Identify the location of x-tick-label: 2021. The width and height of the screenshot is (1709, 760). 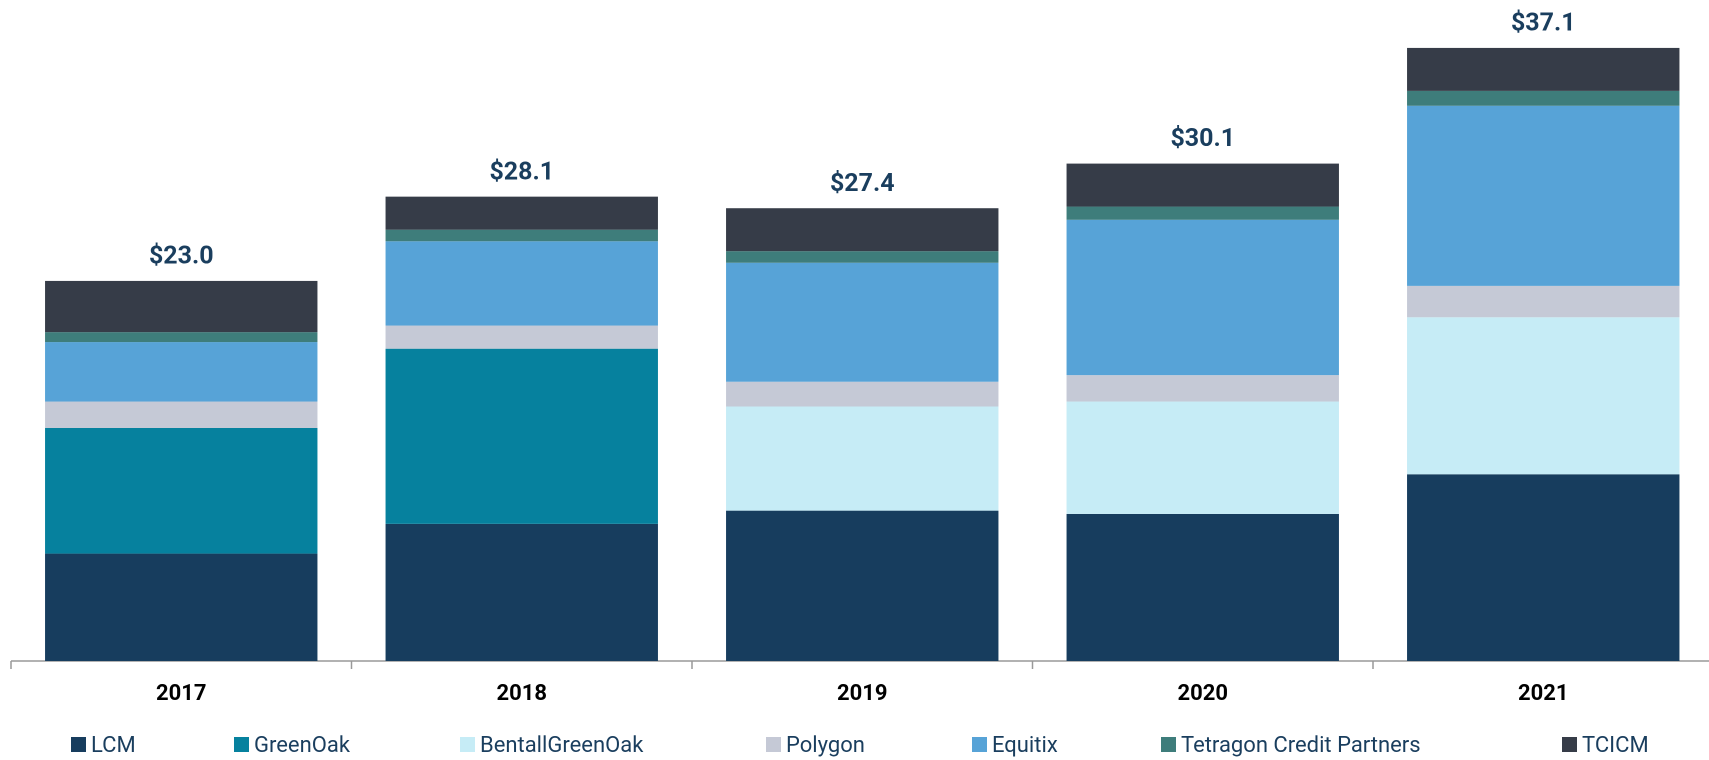
(1543, 693).